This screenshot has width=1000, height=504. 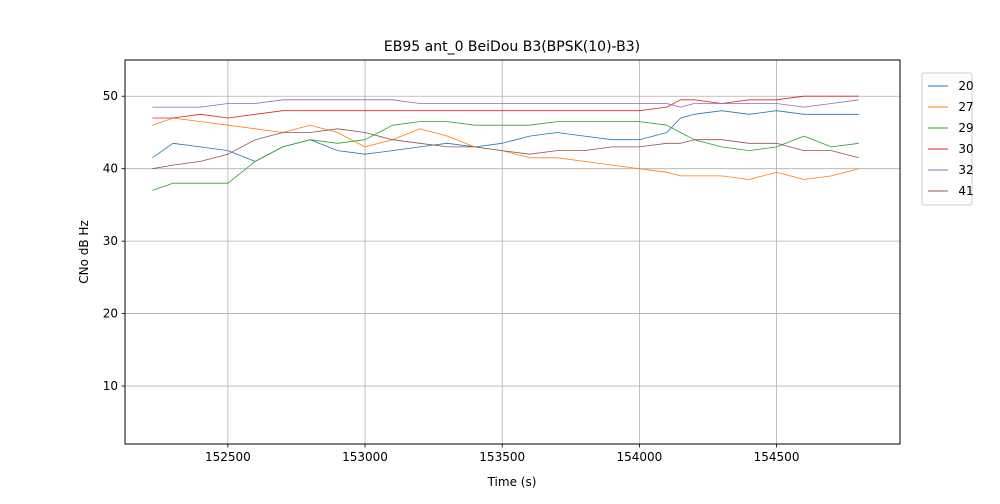 What do you see at coordinates (512, 482) in the screenshot?
I see `x-axis-label: Time (s)` at bounding box center [512, 482].